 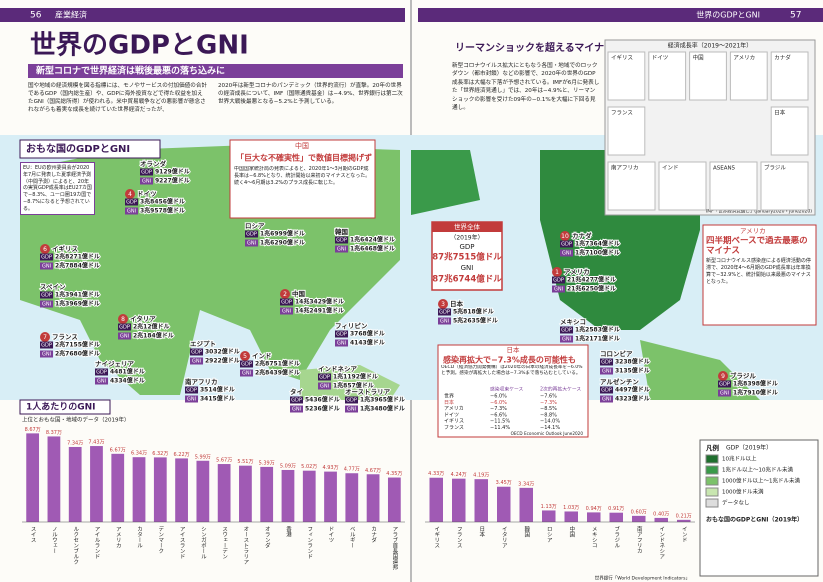 I want to click on country-name: コロンビア, so click(x=616, y=353).